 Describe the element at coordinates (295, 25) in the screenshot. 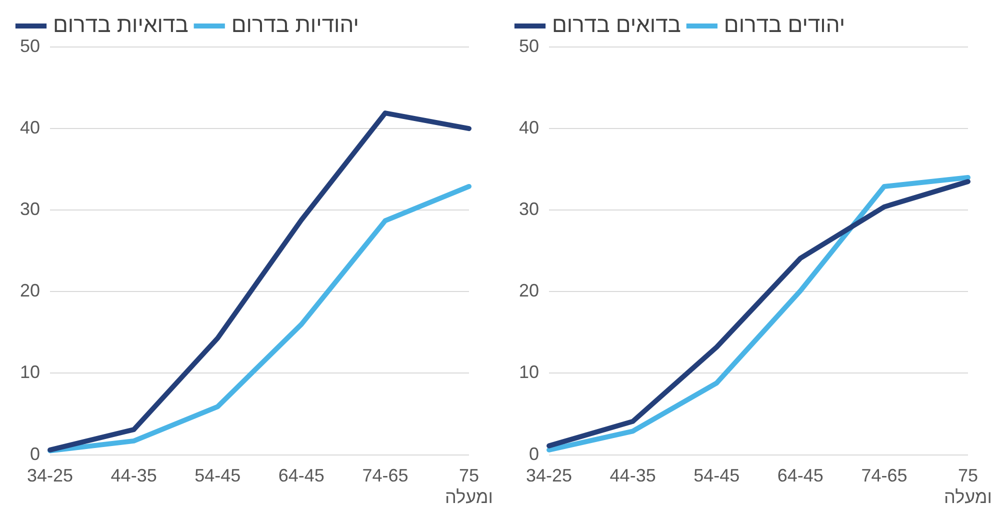

I see `legend-label: יהודיות בדרום` at that location.